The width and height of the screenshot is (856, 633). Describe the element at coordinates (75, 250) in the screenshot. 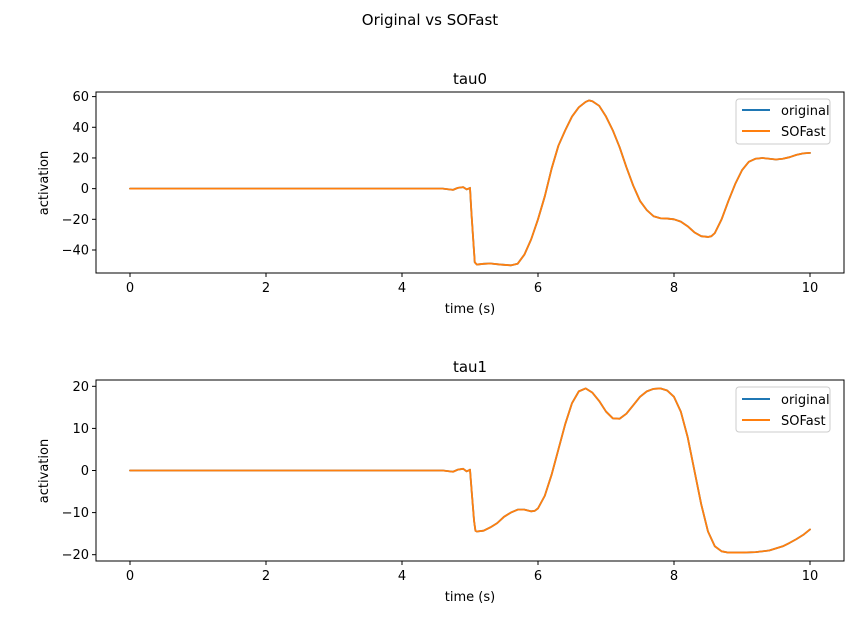

I see `y-tick-label: −40` at that location.